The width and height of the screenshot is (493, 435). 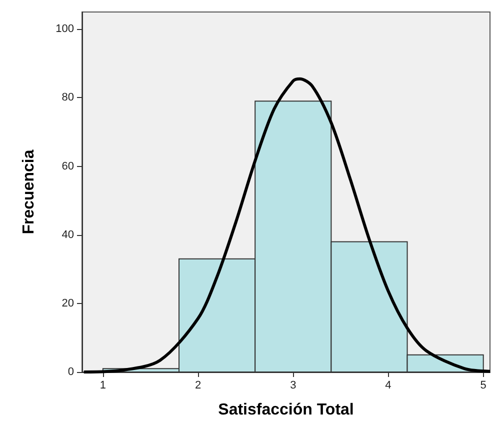 What do you see at coordinates (103, 386) in the screenshot?
I see `x-tick-label: 1` at bounding box center [103, 386].